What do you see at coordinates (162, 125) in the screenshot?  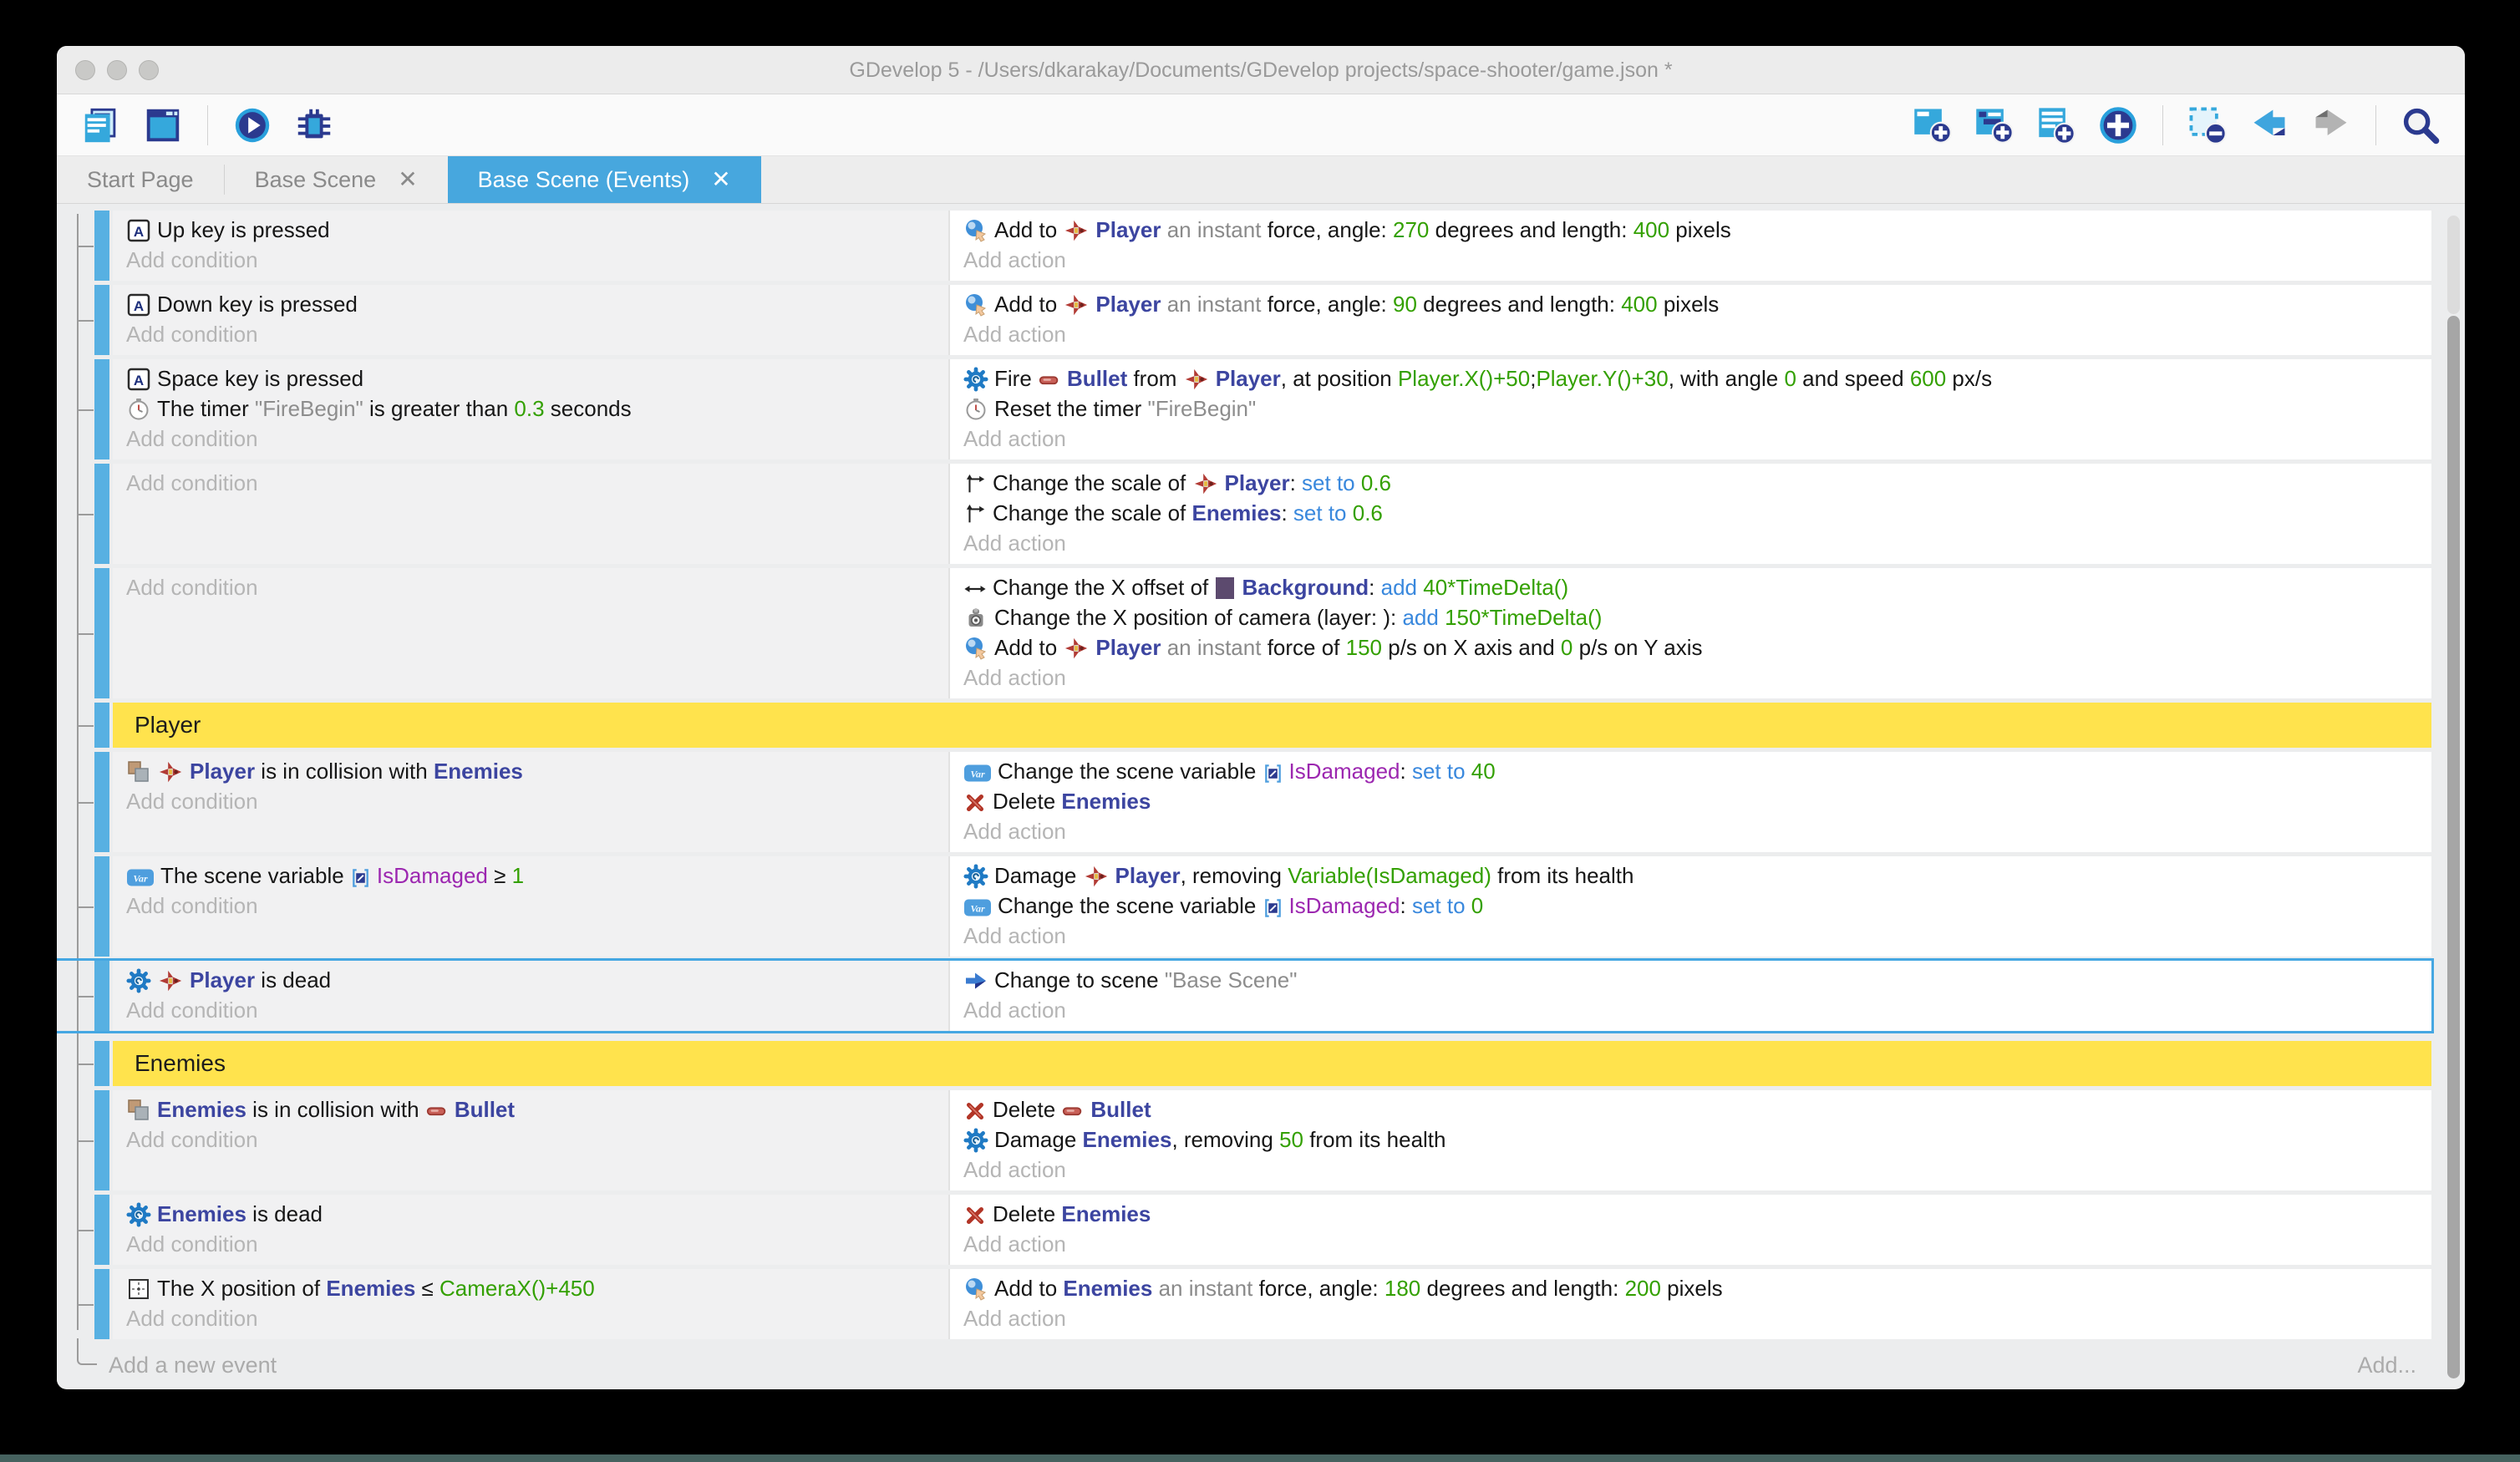 I see `scene-editor-button` at bounding box center [162, 125].